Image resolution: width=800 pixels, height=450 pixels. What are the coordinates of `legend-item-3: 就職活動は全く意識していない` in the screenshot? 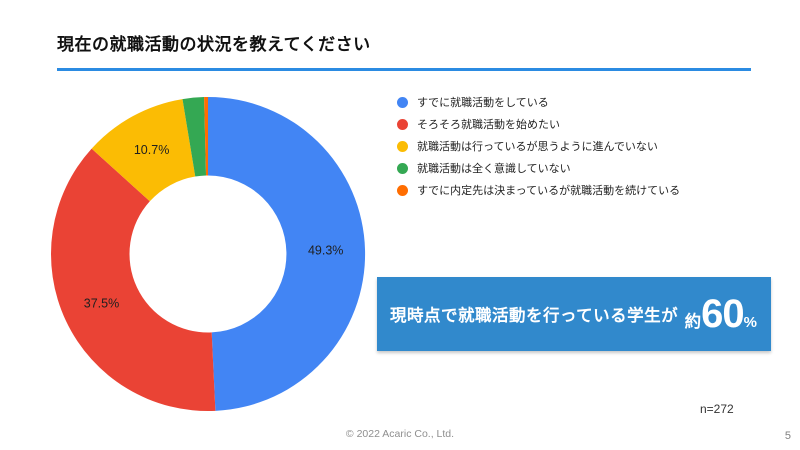 It's located at (538, 168).